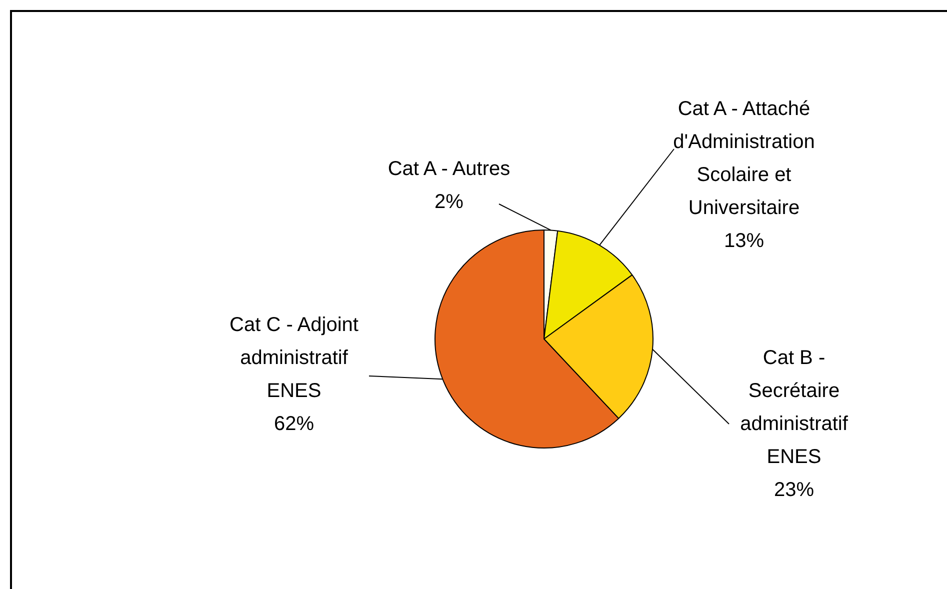 This screenshot has width=947, height=589. I want to click on slice-label: Cat C - Adjoint administratif ENES, so click(294, 358).